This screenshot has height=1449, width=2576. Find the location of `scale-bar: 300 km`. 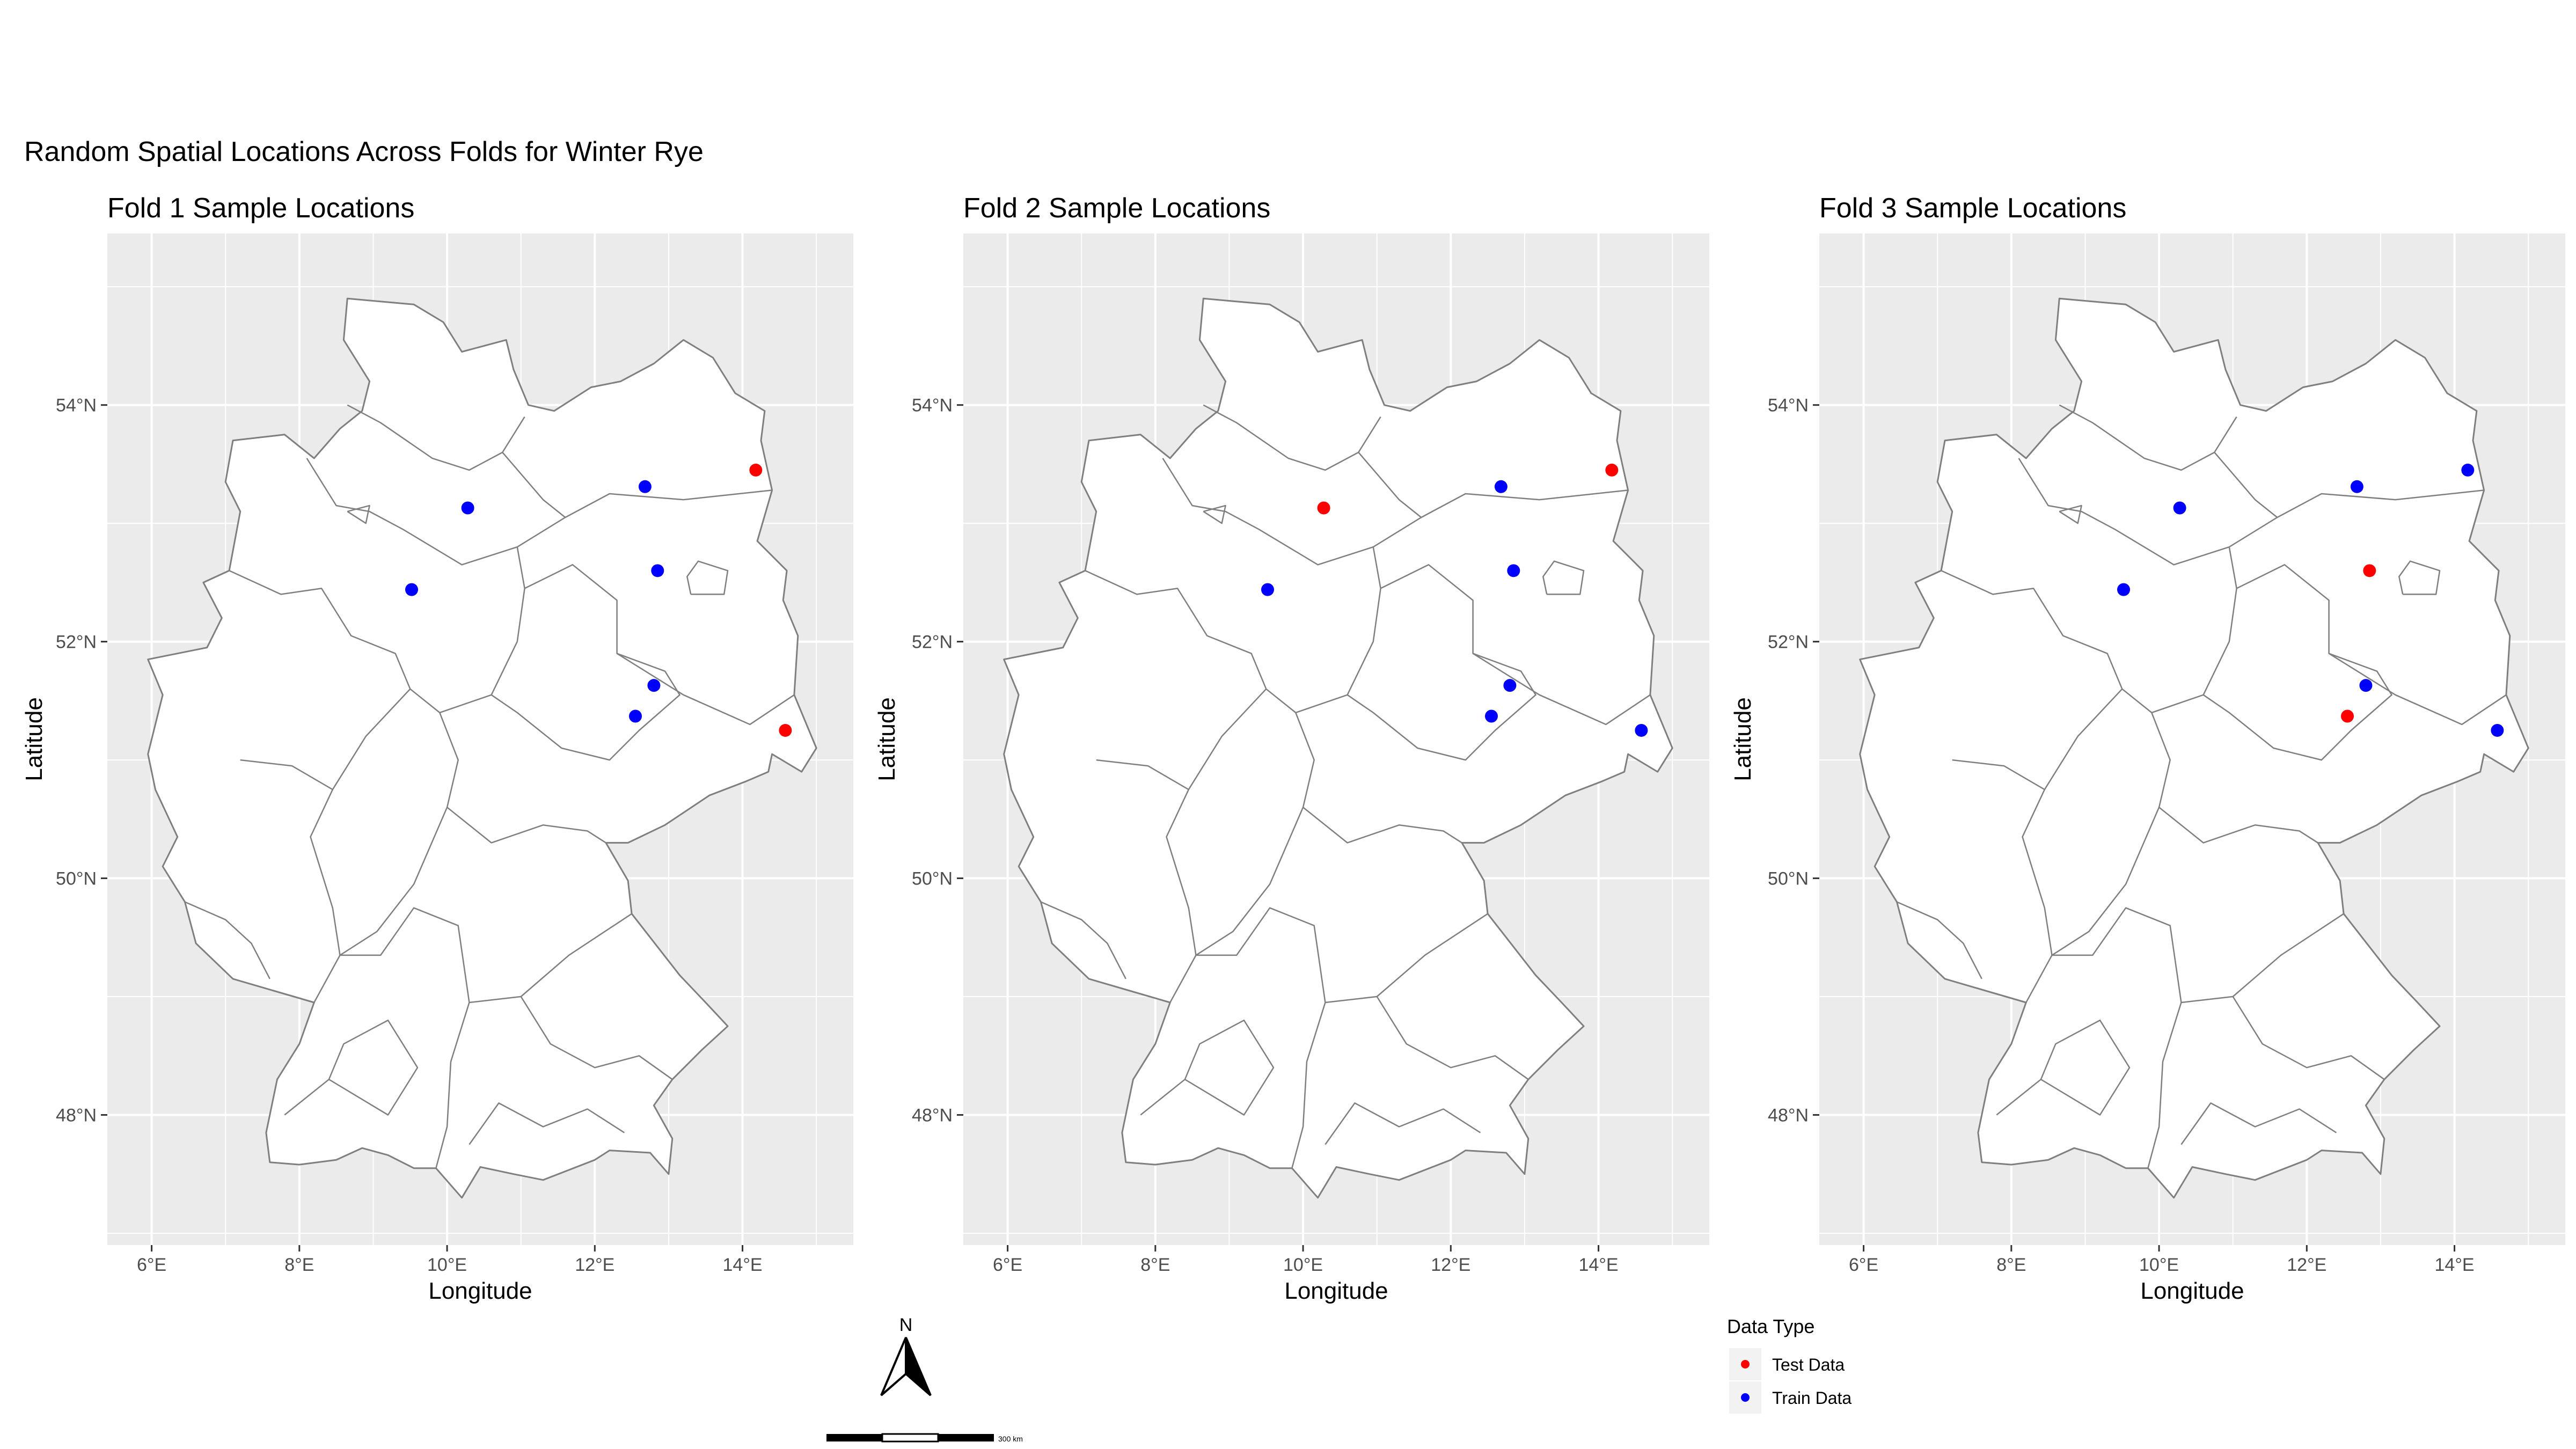

scale-bar: 300 km is located at coordinates (924, 1438).